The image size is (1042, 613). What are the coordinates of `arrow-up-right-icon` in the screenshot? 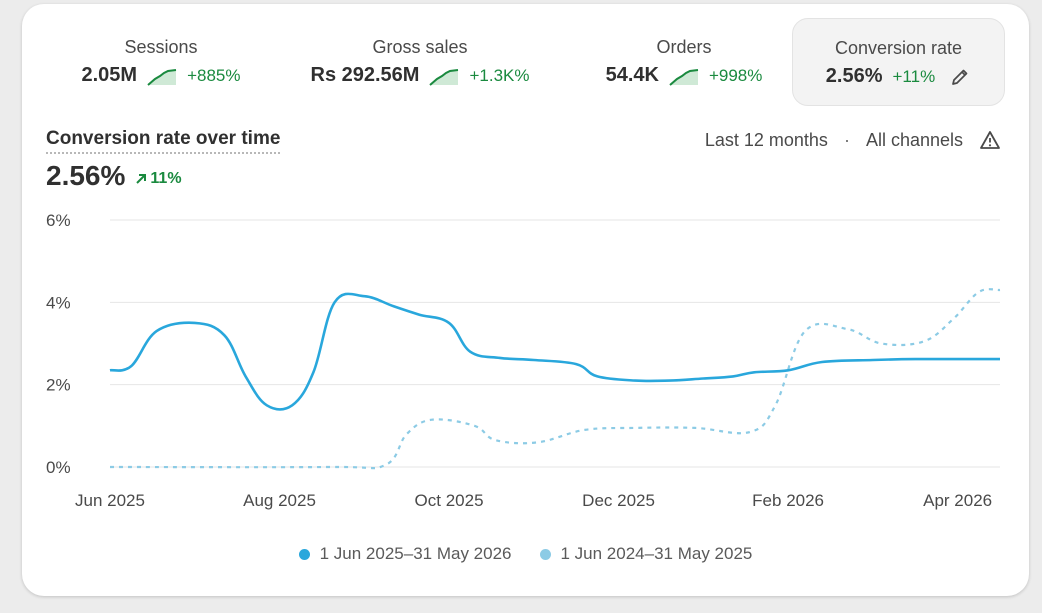 It's located at (141, 179).